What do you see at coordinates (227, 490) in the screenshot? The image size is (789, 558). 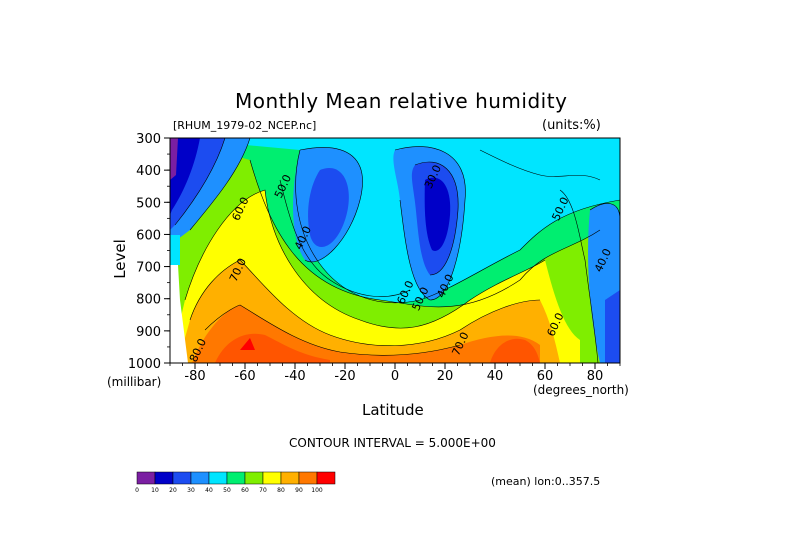 I see `colorbar-tick-label: 50` at bounding box center [227, 490].